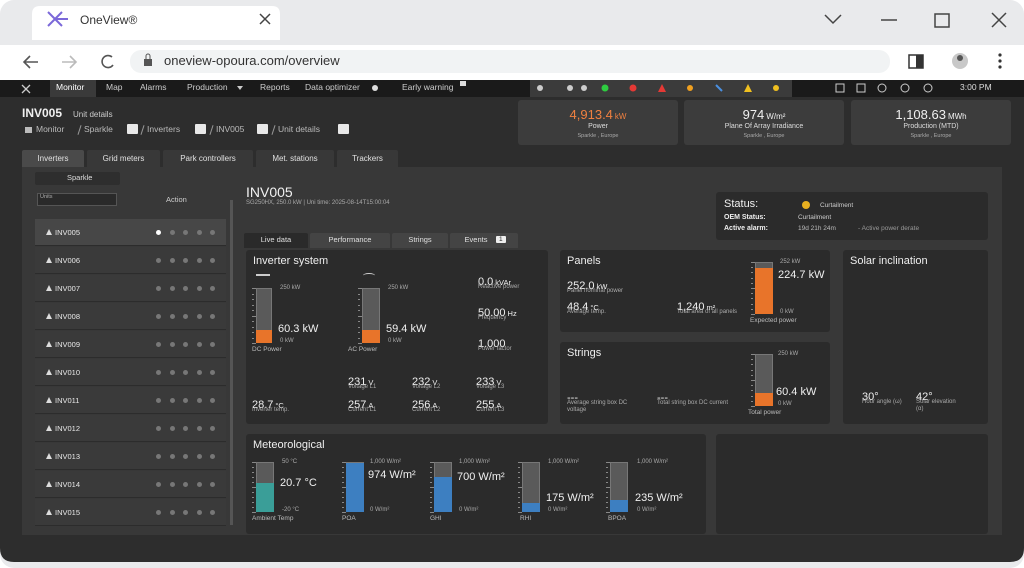 This screenshot has height=568, width=1024. What do you see at coordinates (68, 344) in the screenshot?
I see `unit-name: INV009` at bounding box center [68, 344].